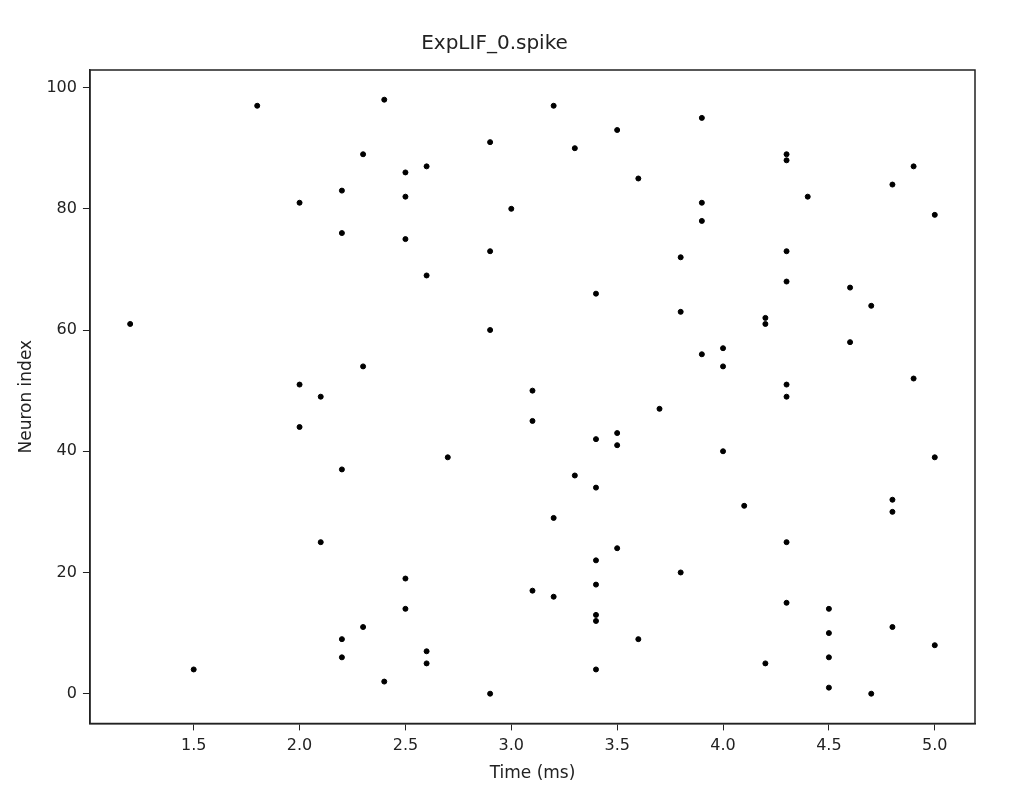  Describe the element at coordinates (299, 745) in the screenshot. I see `x-tick-label: 2.0` at that location.